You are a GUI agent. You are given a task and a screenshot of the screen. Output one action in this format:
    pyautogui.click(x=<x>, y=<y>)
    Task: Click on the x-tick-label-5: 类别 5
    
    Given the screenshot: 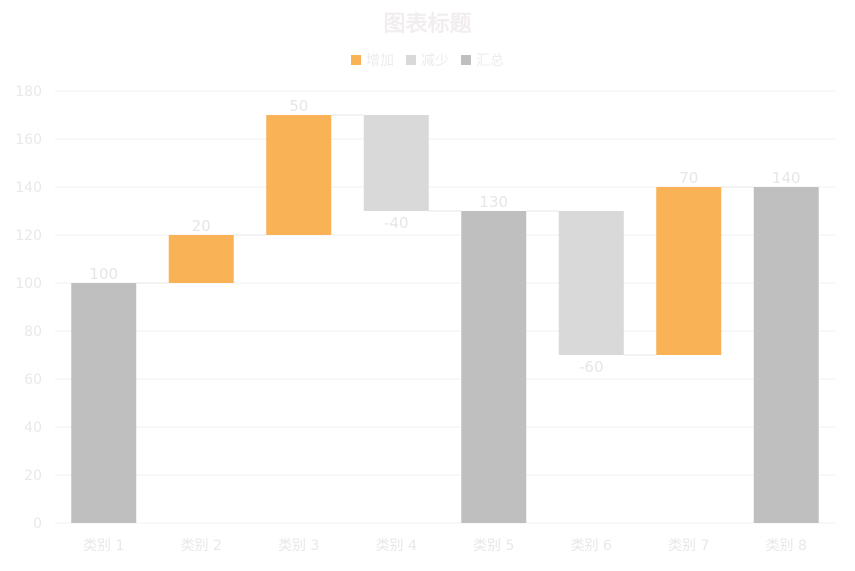 What is the action you would take?
    pyautogui.click(x=493, y=546)
    